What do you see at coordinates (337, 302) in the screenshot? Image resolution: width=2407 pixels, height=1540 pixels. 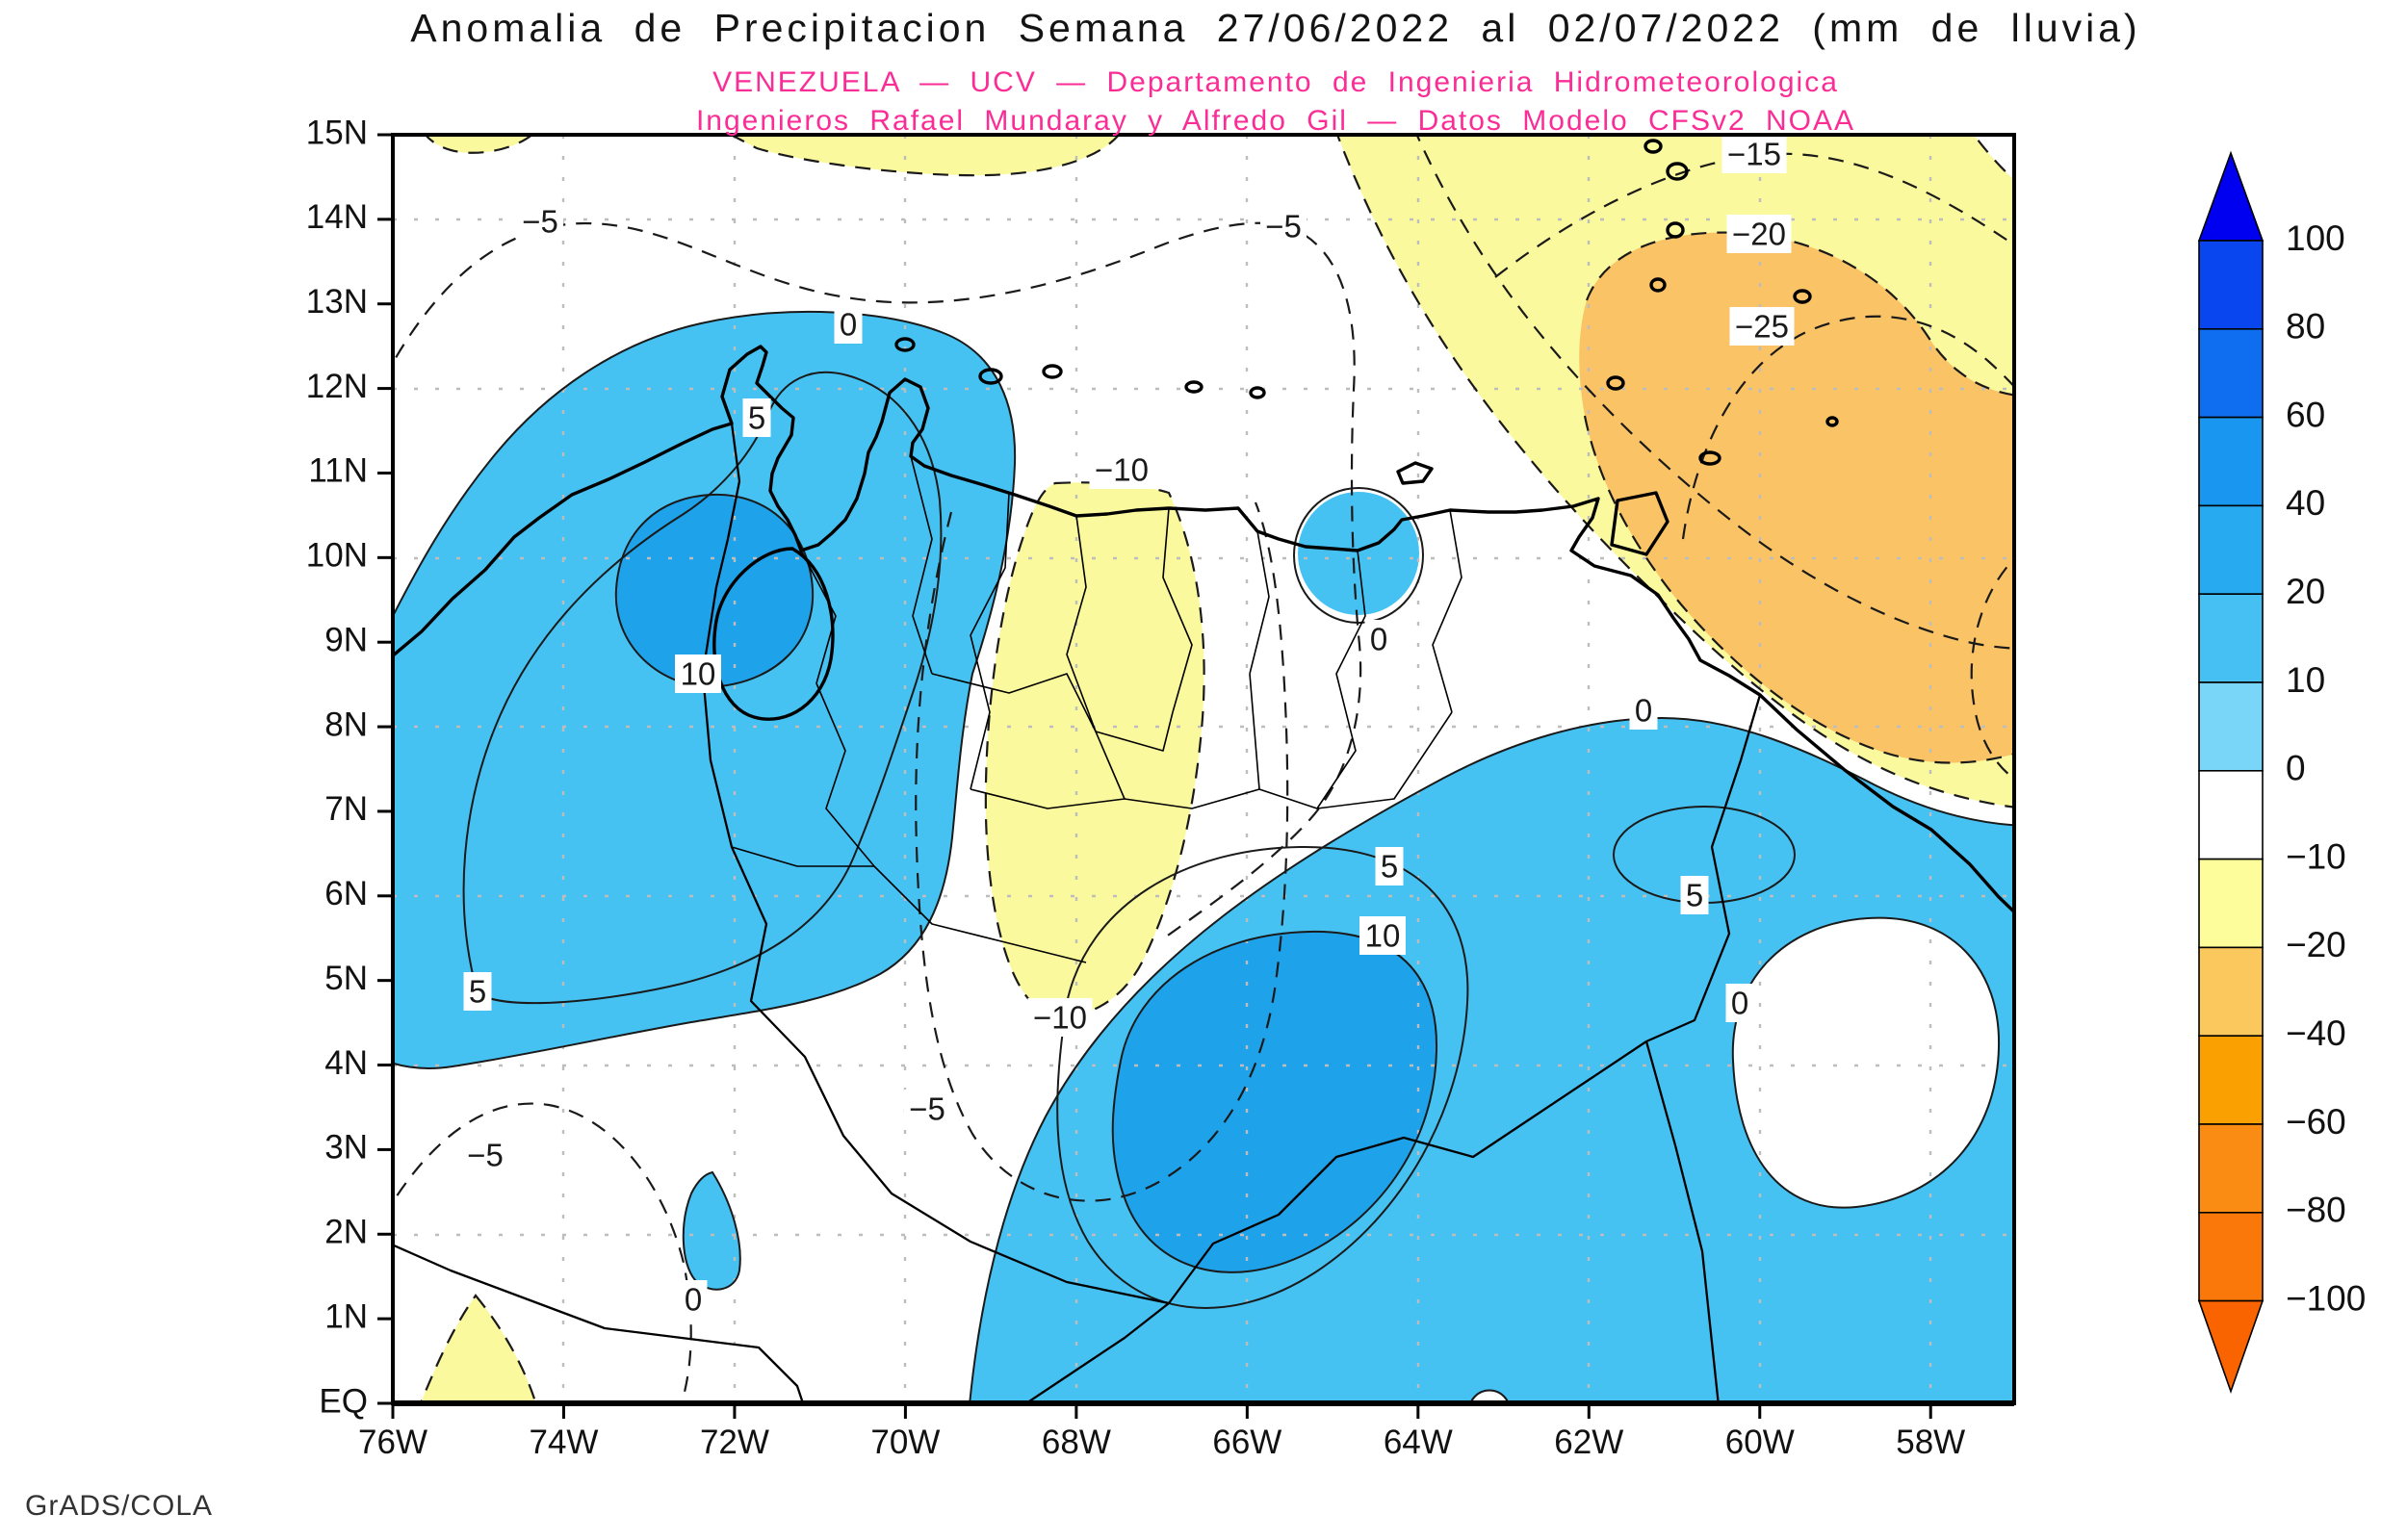 I see `lat-axis-label: 13N` at bounding box center [337, 302].